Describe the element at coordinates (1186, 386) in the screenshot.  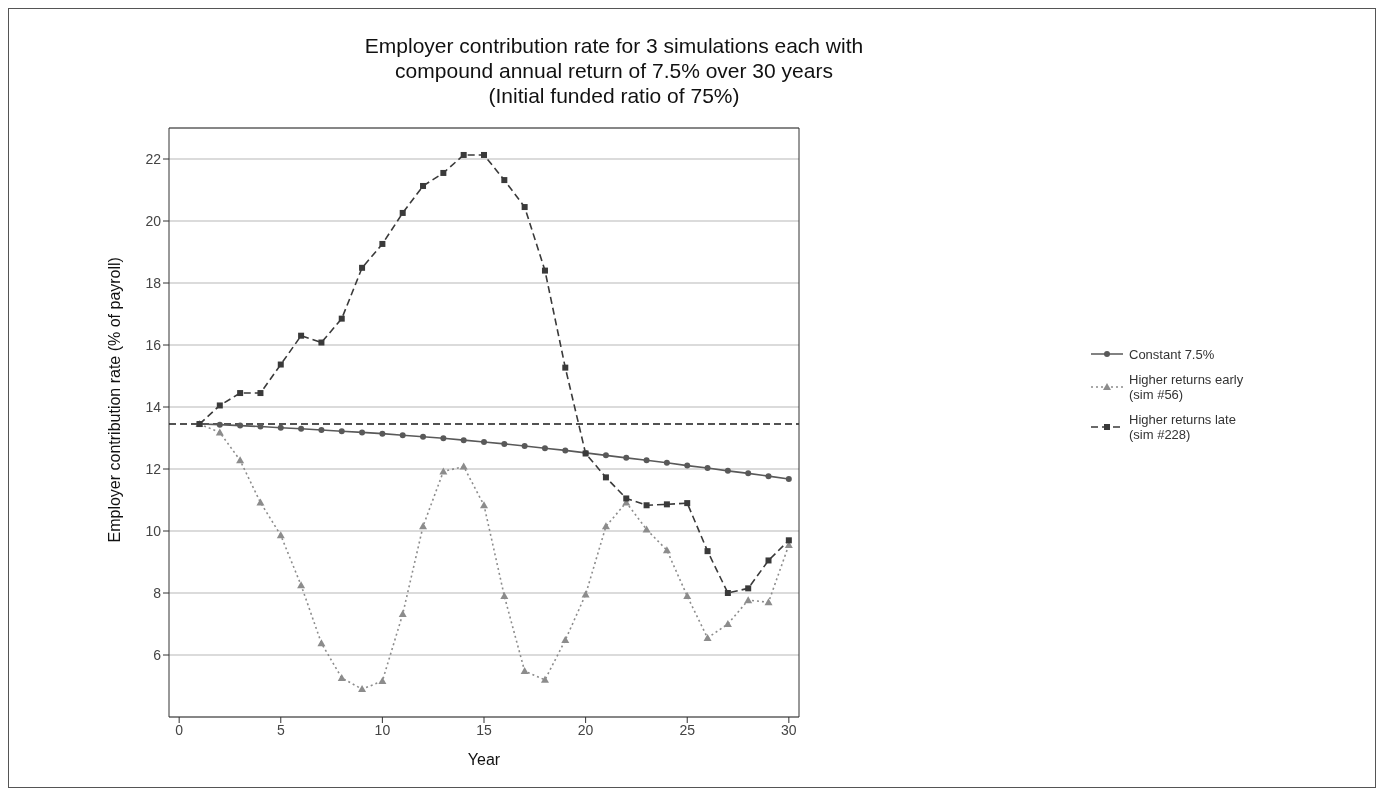
I see `legend-label: Higher returns early (sim #56)` at that location.